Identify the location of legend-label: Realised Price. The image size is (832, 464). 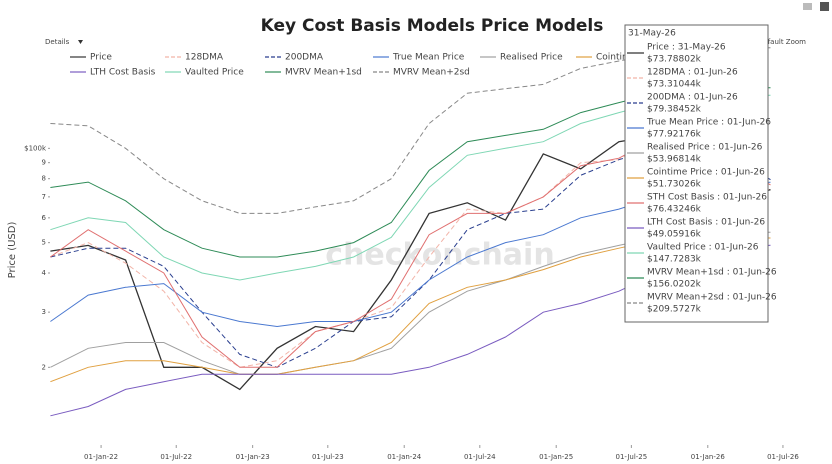
(531, 58).